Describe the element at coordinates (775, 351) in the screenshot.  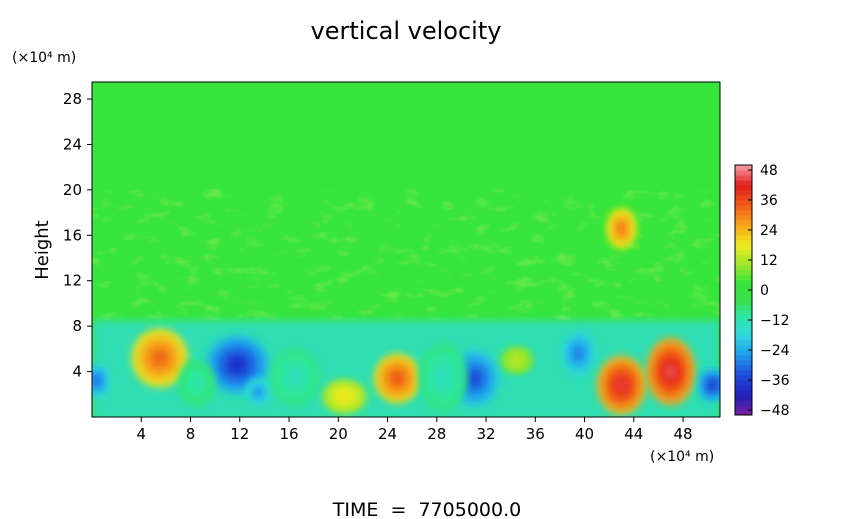
I see `colorbar-label-6: −24` at that location.